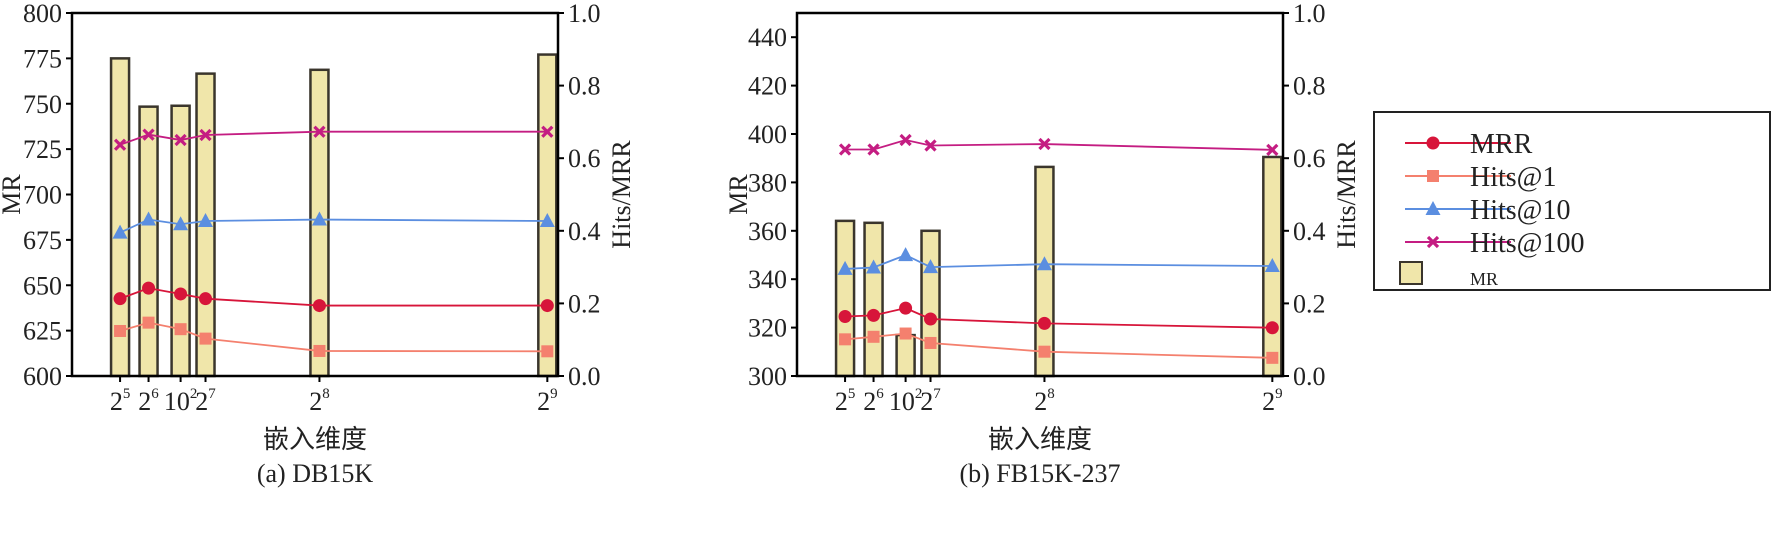  What do you see at coordinates (155, 394) in the screenshot?
I see `x-tick-exp: 6` at bounding box center [155, 394].